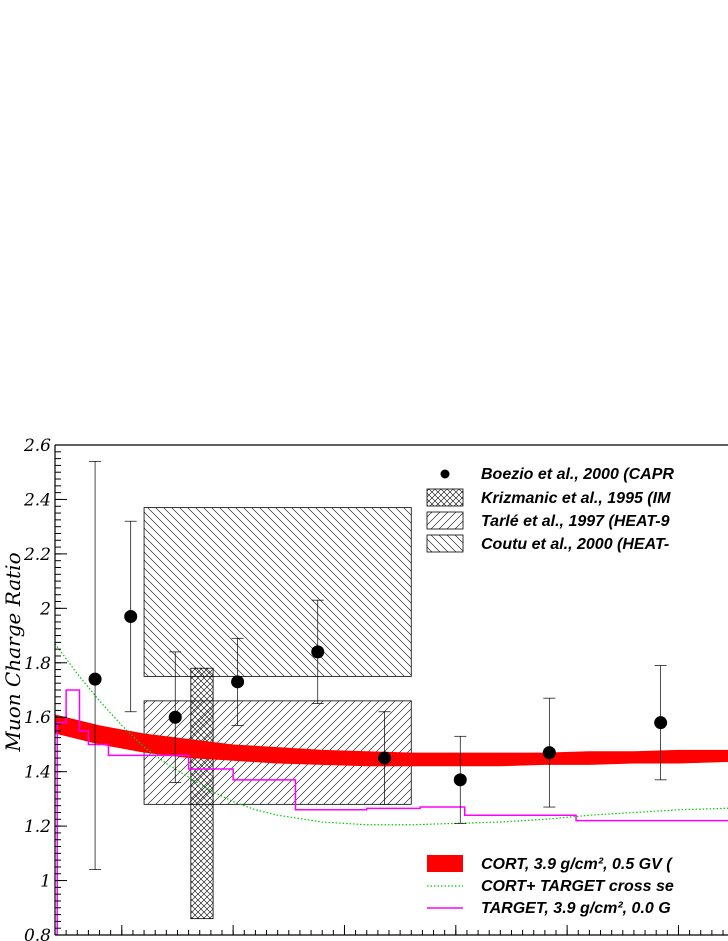  I want to click on y-axis-label: Muon Charge Ratio, so click(13, 652).